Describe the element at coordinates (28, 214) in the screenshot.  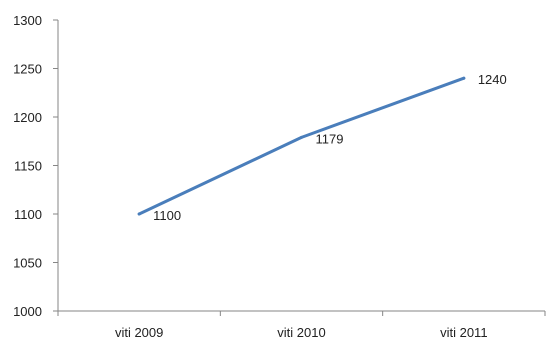
I see `y-tick-label: 1100` at that location.